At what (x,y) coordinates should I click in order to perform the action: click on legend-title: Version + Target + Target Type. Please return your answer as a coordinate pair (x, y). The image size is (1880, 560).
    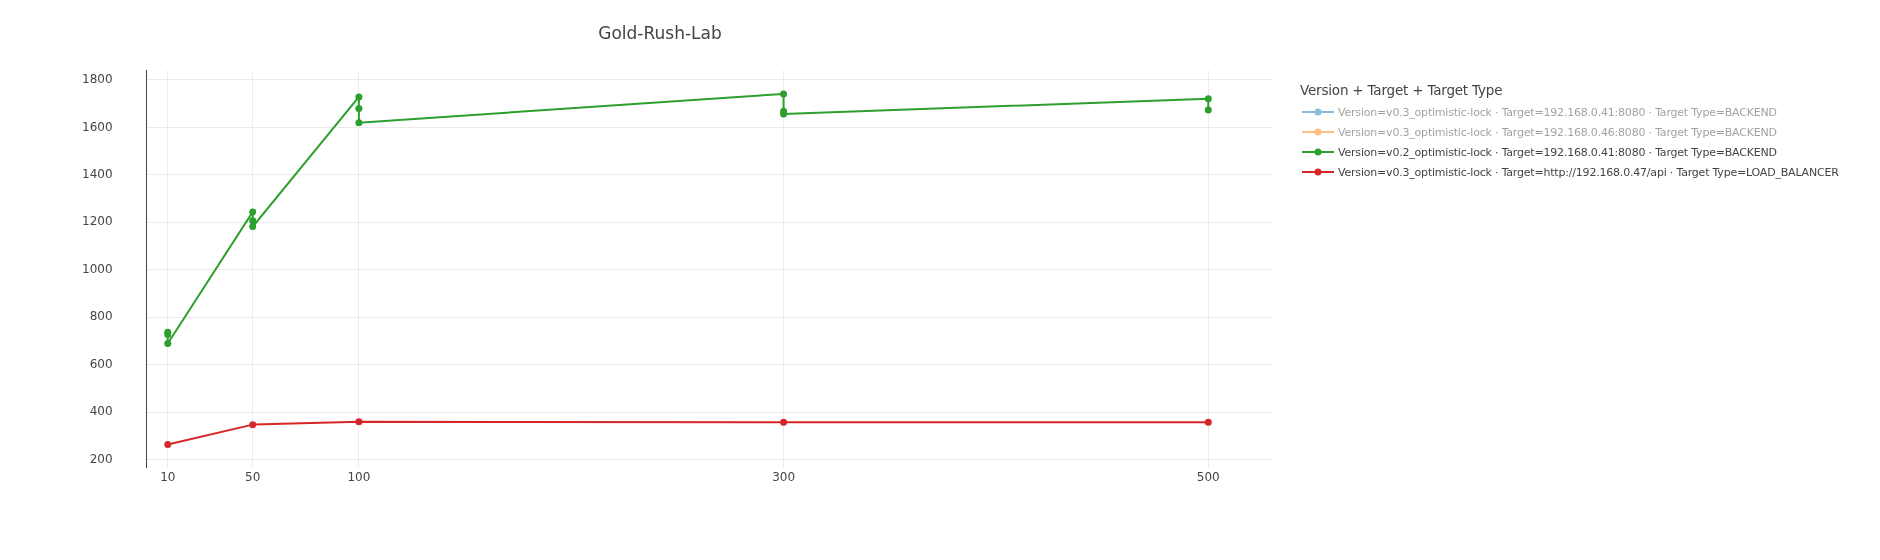
    Looking at the image, I should click on (1402, 90).